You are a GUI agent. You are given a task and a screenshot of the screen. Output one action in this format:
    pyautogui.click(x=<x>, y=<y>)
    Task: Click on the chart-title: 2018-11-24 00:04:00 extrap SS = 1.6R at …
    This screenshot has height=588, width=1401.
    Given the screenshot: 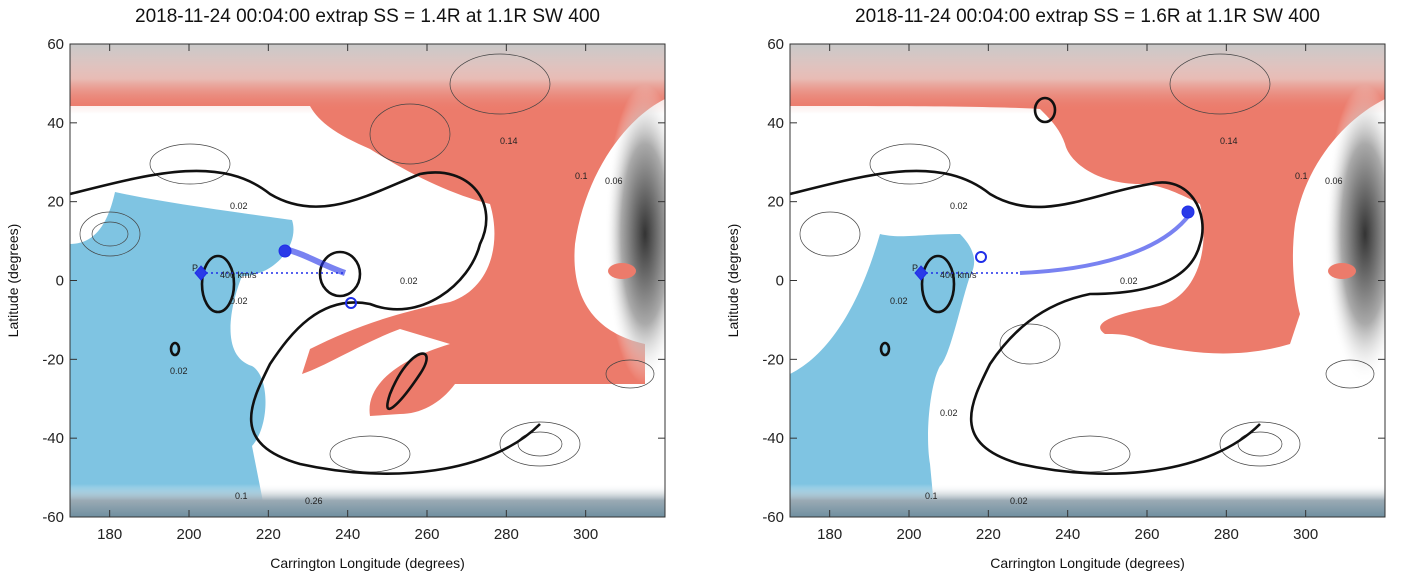 What is the action you would take?
    pyautogui.click(x=1087, y=16)
    